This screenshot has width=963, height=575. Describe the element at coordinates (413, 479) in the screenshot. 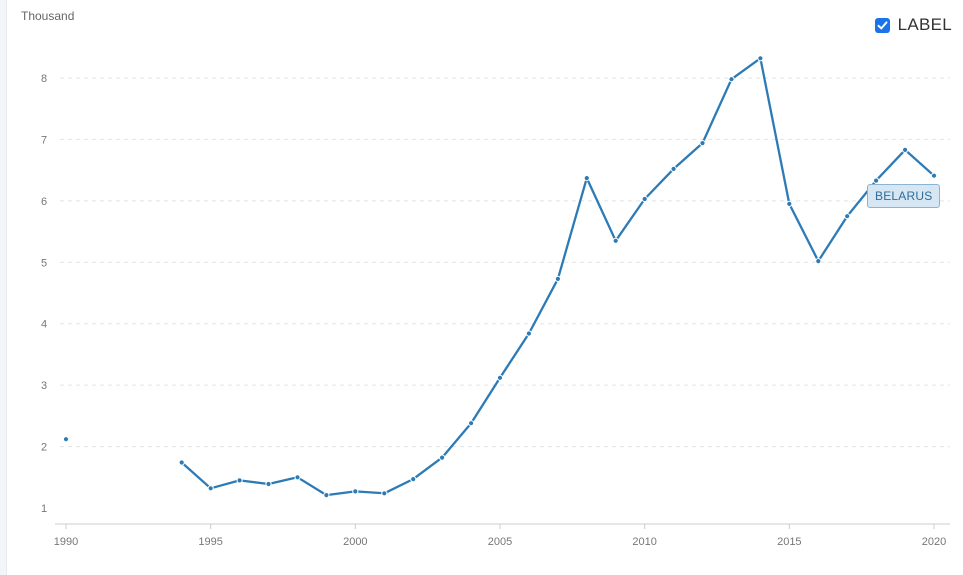

I see `data-point-2002` at that location.